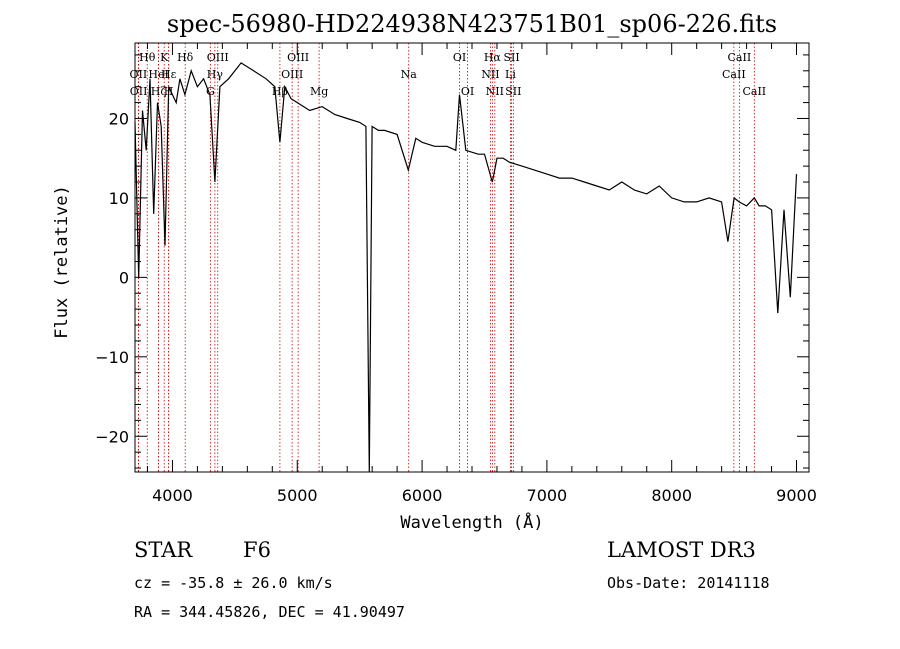 The width and height of the screenshot is (900, 649). What do you see at coordinates (734, 74) in the screenshot?
I see `line-label-26: CaII` at bounding box center [734, 74].